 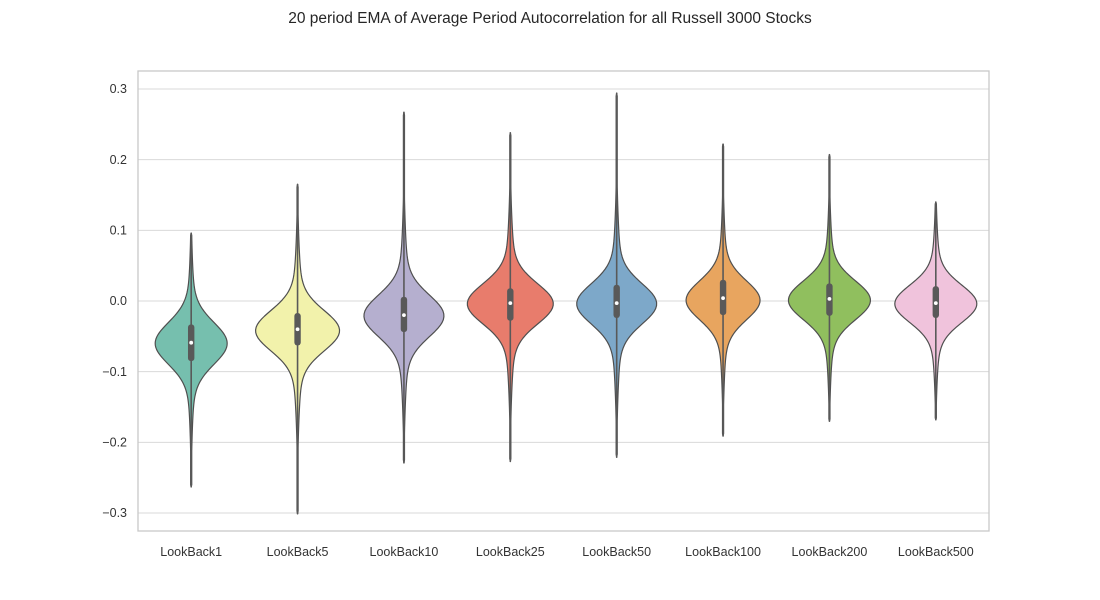 What do you see at coordinates (404, 315) in the screenshot?
I see `median-dot-lookback10` at bounding box center [404, 315].